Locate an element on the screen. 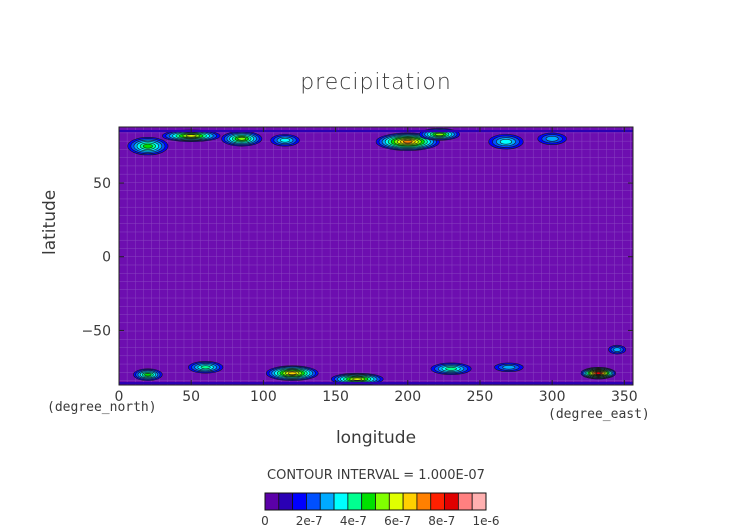  contour-interval-text: CONTOUR INTERVAL = 1.000E-07 is located at coordinates (376, 475).